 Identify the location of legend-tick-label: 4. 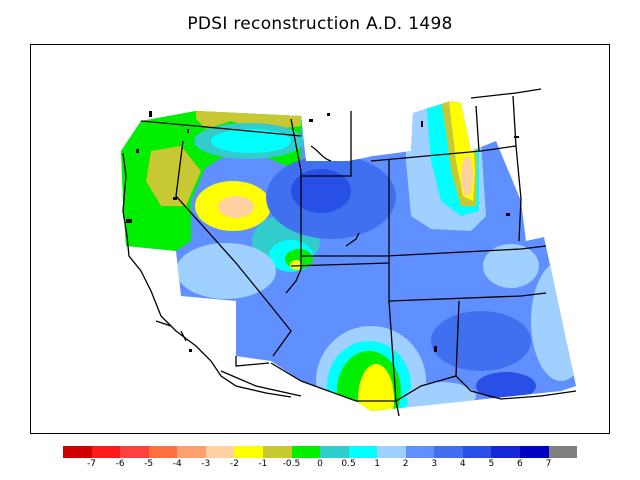
(462, 464).